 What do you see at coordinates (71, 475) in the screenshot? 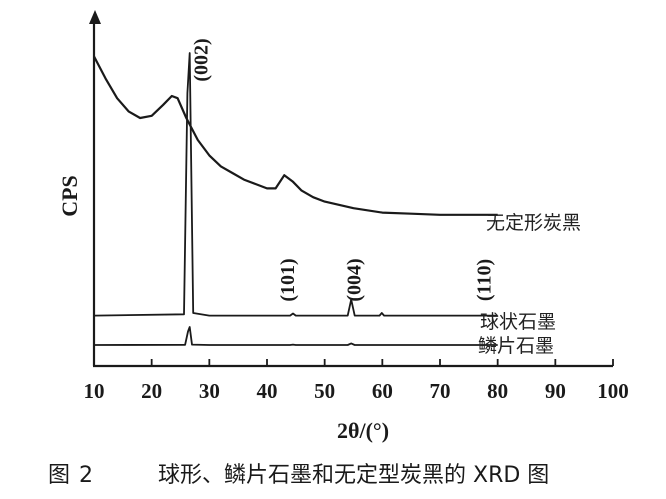
I see `figure-number: 图 2` at bounding box center [71, 475].